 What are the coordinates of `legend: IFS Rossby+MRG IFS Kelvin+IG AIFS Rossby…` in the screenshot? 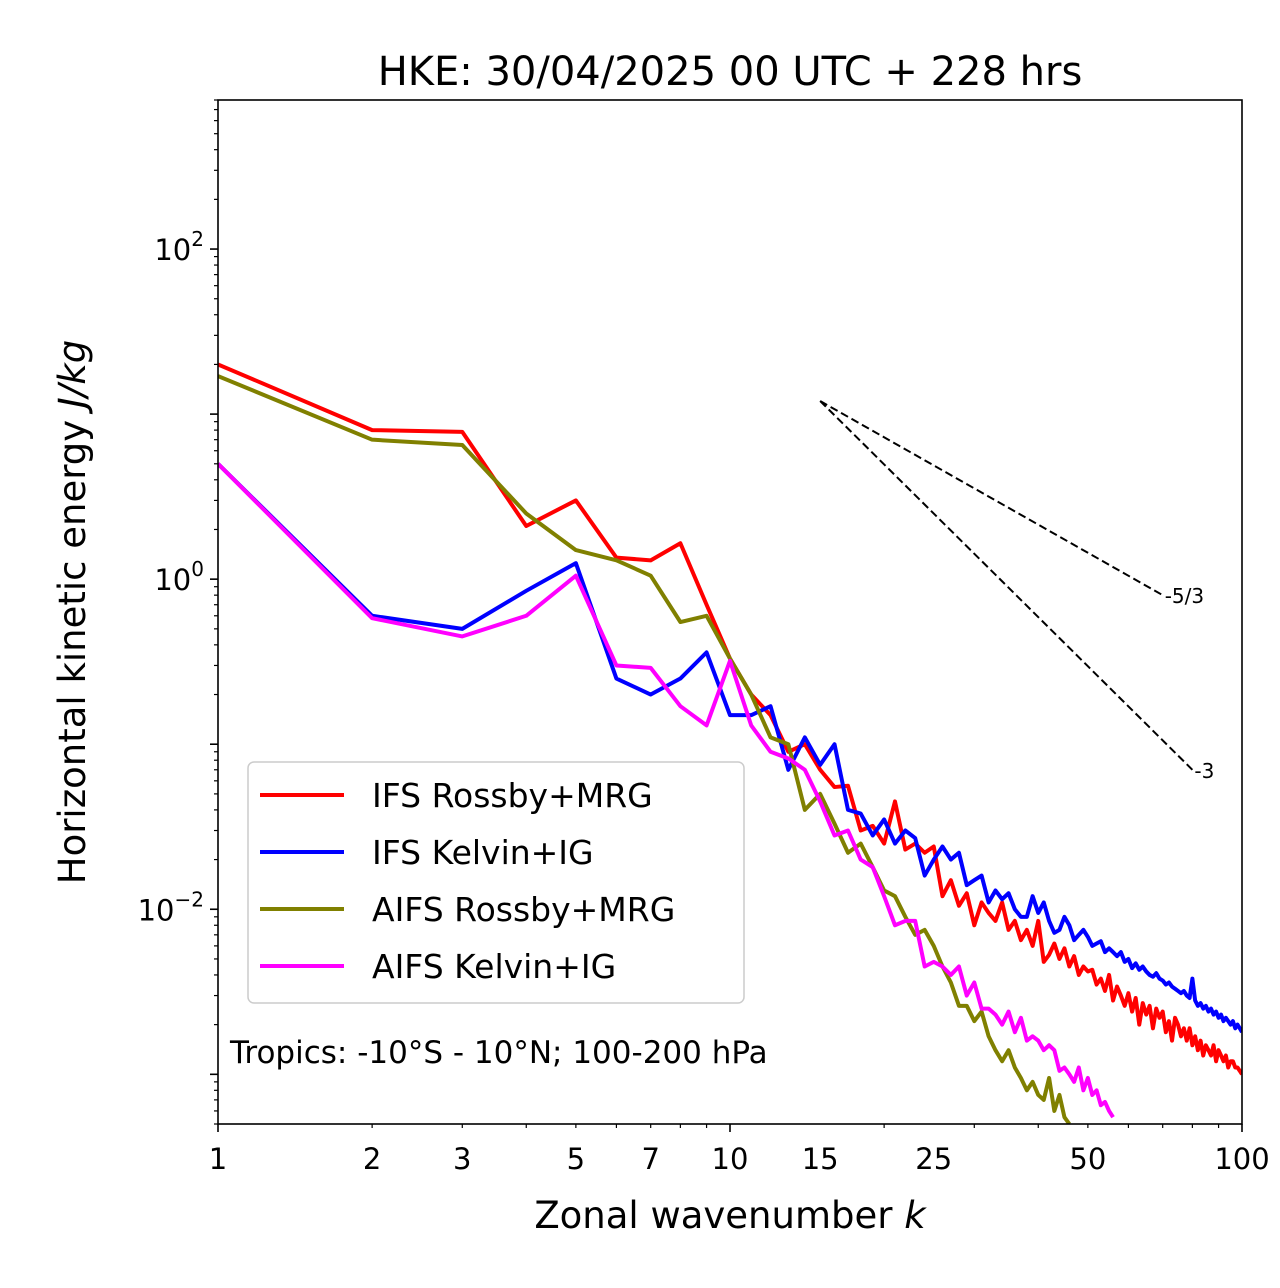 It's located at (496, 882).